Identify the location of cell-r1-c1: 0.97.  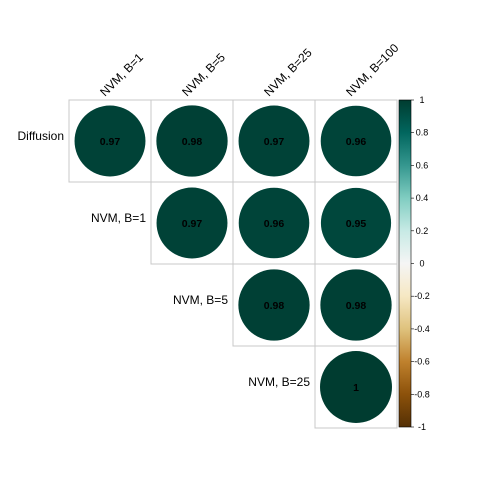
(192, 223).